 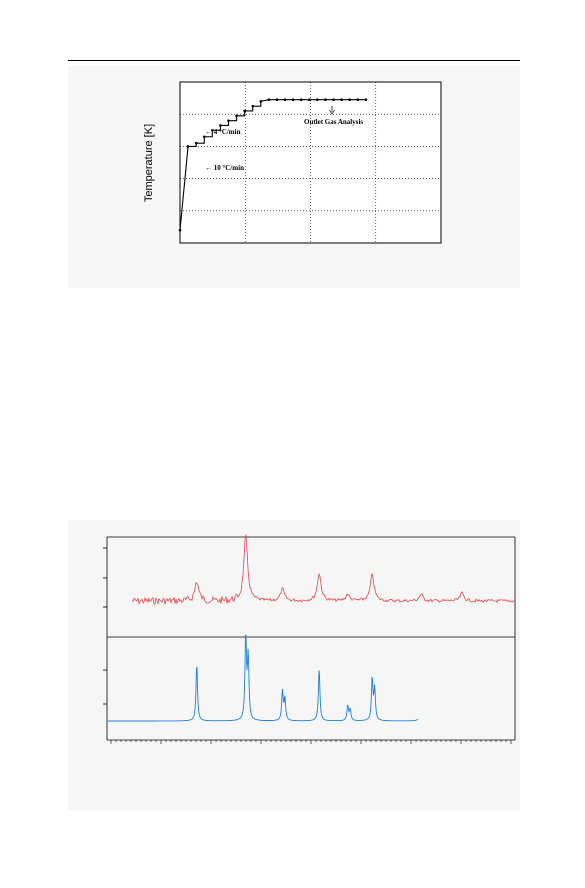 I want to click on y-axis-label: Temperature [K], so click(x=149, y=163).